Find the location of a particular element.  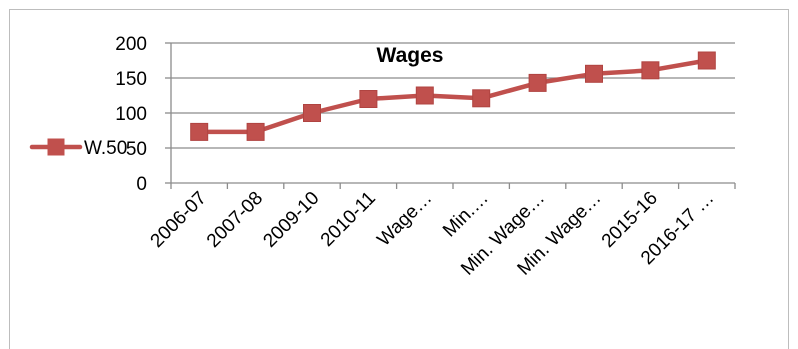

legend-label: W.50 is located at coordinates (105, 148).